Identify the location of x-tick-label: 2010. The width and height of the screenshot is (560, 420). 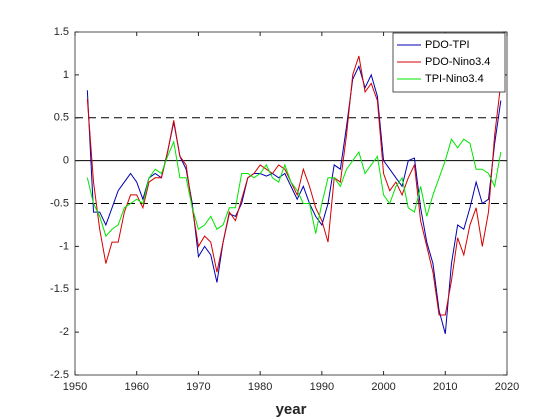
(445, 387).